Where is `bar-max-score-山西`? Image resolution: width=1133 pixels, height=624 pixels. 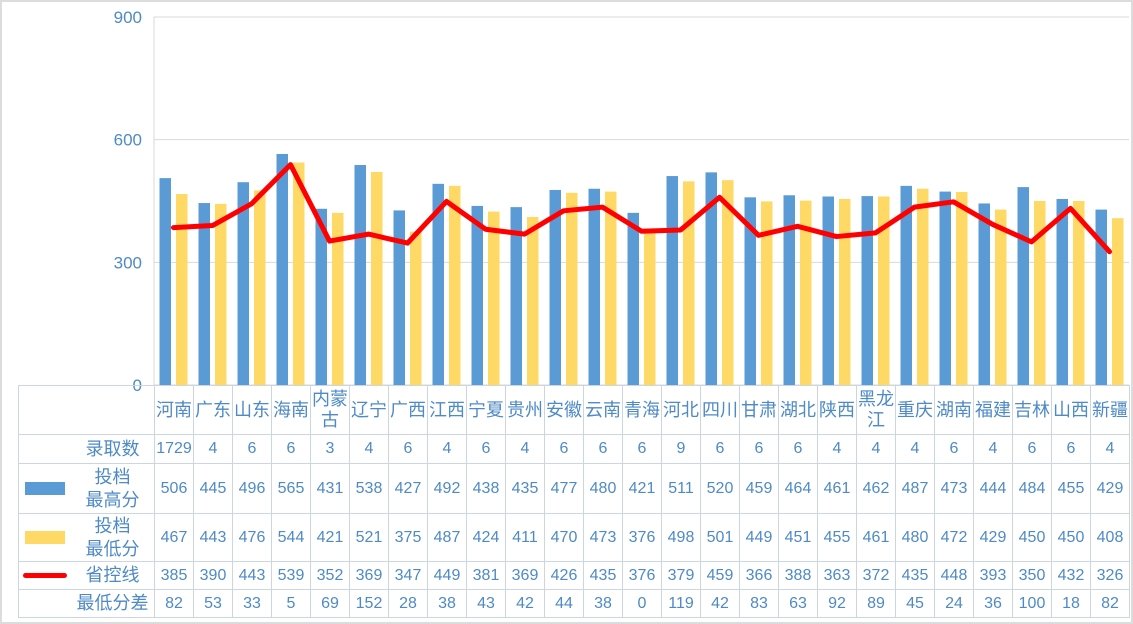
bar-max-score-山西 is located at coordinates (1062, 291).